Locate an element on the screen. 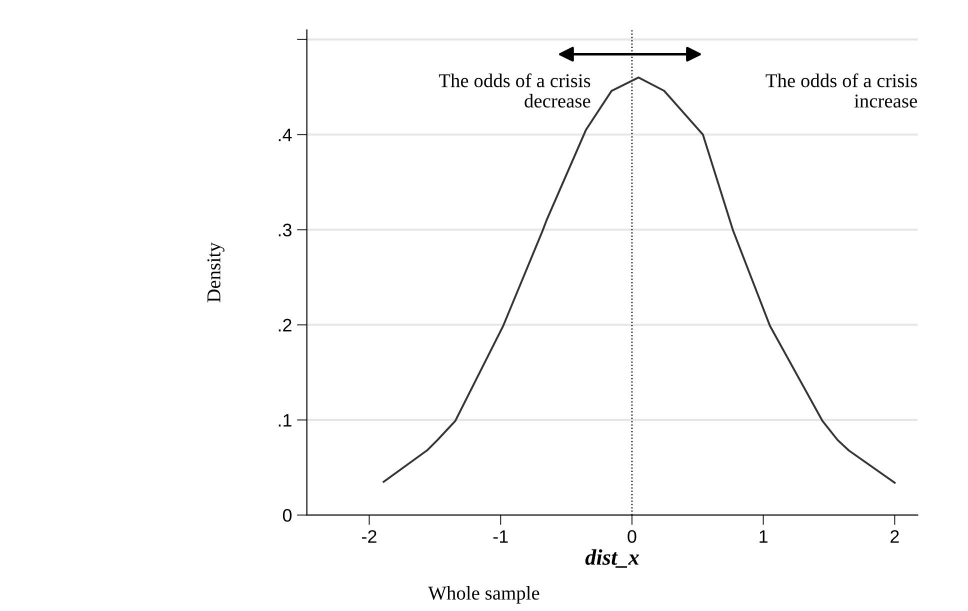  x-tick-label: -1 is located at coordinates (500, 536).